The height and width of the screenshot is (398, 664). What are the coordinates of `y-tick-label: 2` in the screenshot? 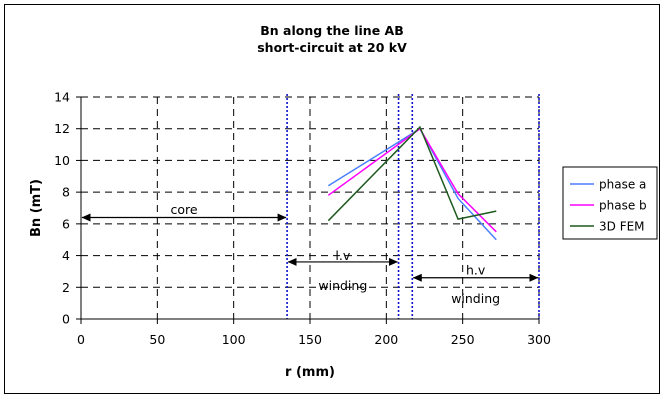 It's located at (66, 287).